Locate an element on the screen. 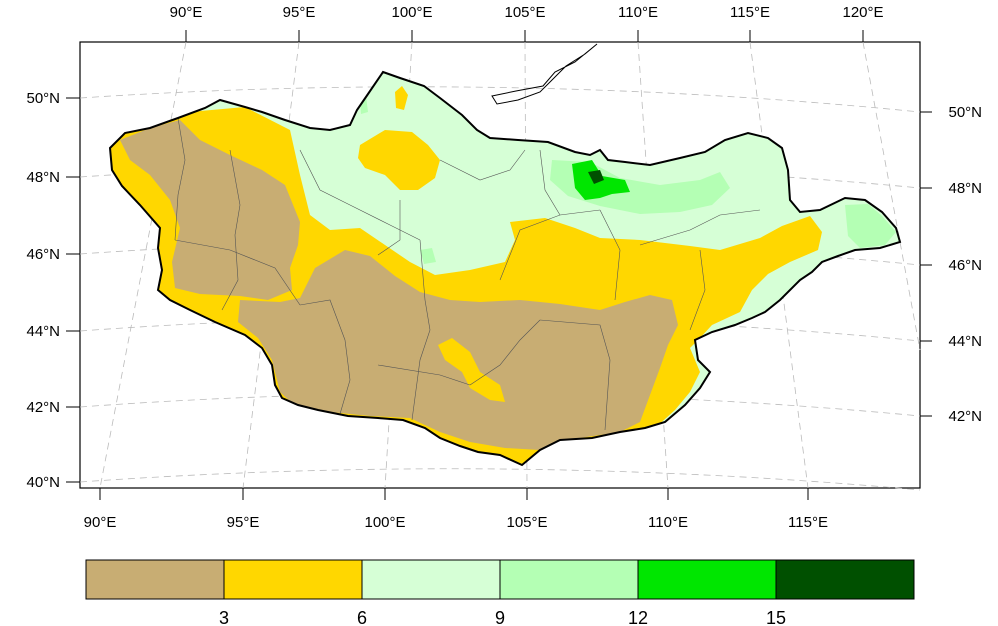 This screenshot has width=998, height=626. left-lat-label: 44°N is located at coordinates (43, 331).